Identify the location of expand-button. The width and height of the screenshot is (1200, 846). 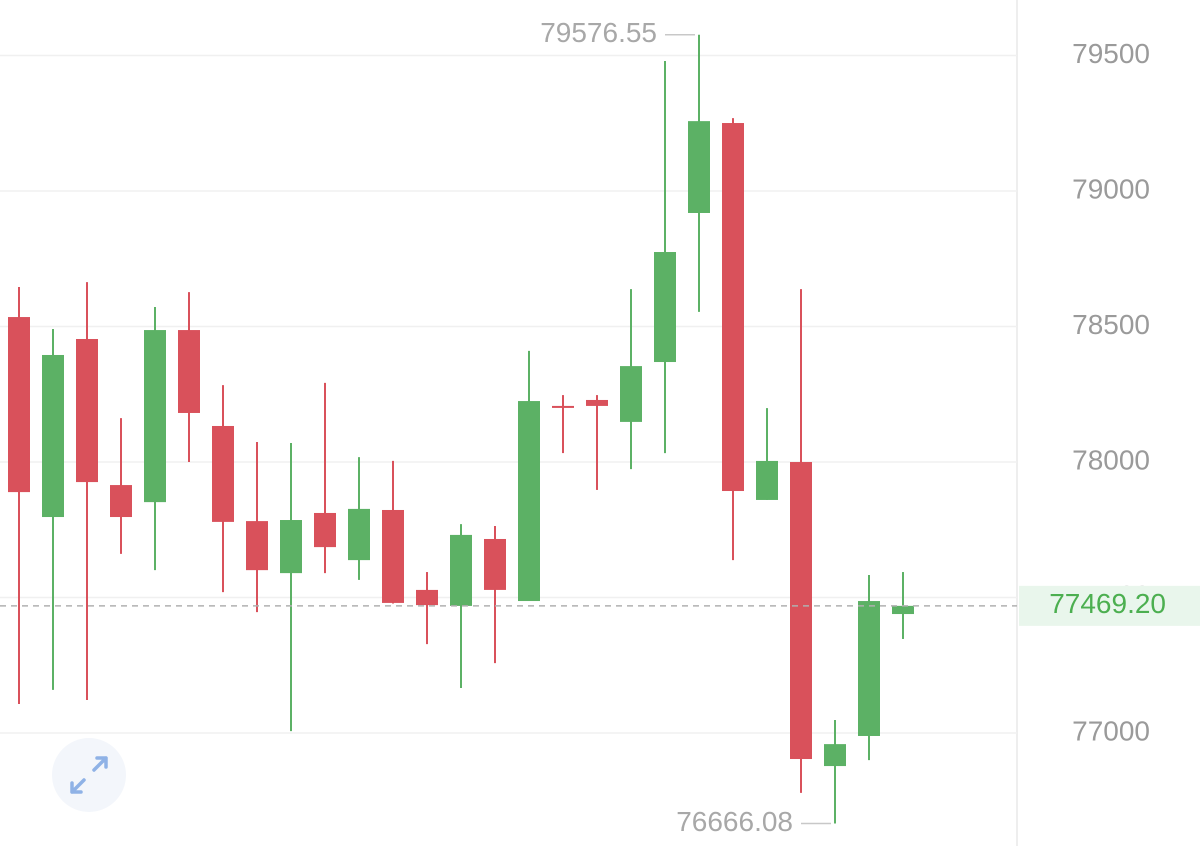
(89, 775).